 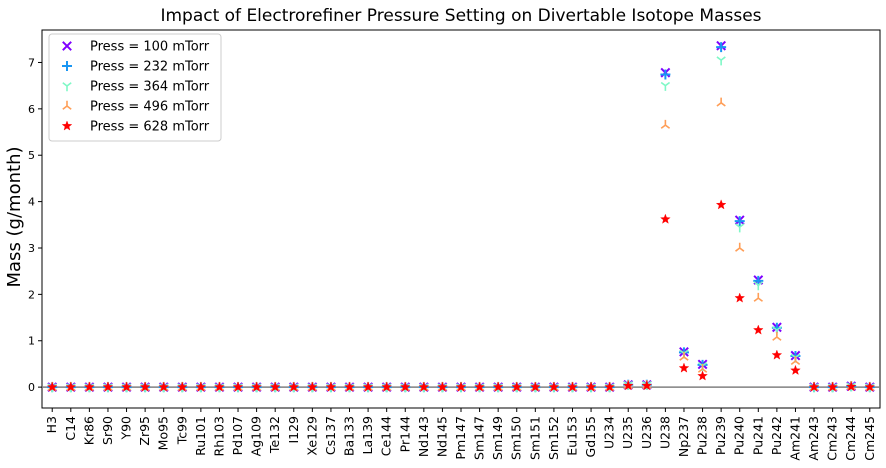 What do you see at coordinates (150, 67) in the screenshot?
I see `legend-label: Press = 232 mTorr` at bounding box center [150, 67].